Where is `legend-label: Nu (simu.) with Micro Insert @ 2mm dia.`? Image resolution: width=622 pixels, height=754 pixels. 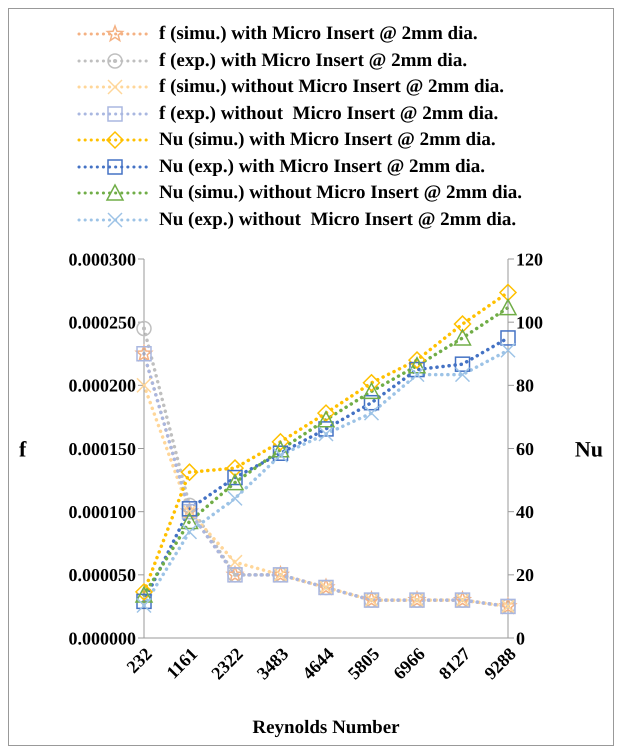
legend-label: Nu (simu.) with Micro Insert @ 2mm dia. is located at coordinates (327, 140).